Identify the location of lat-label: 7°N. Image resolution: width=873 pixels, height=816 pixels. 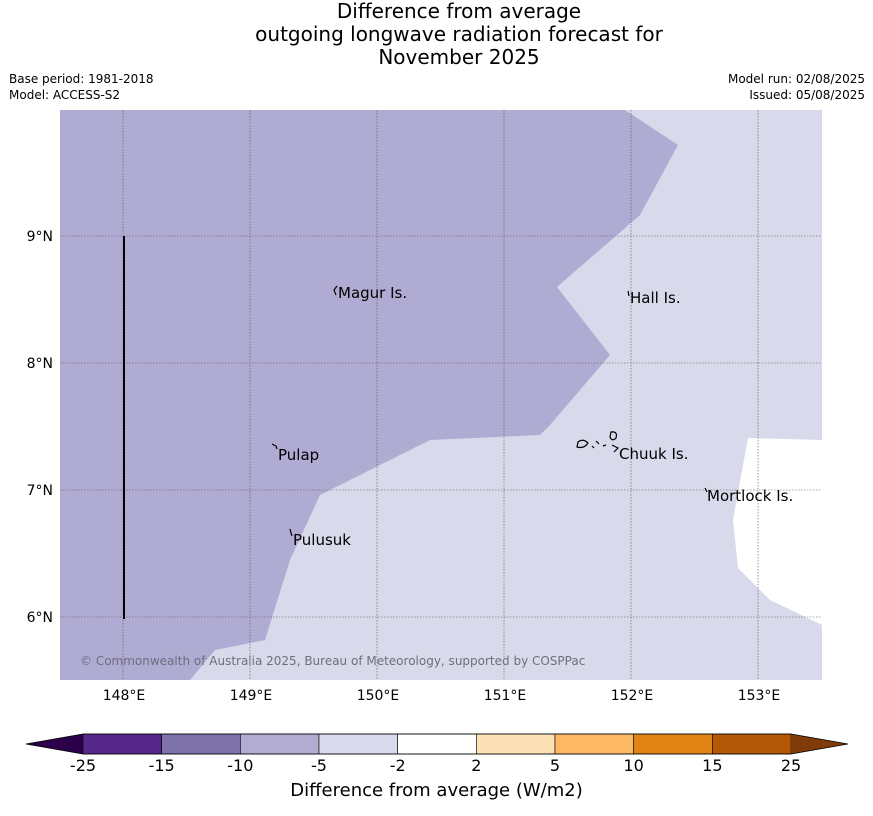
(40, 491).